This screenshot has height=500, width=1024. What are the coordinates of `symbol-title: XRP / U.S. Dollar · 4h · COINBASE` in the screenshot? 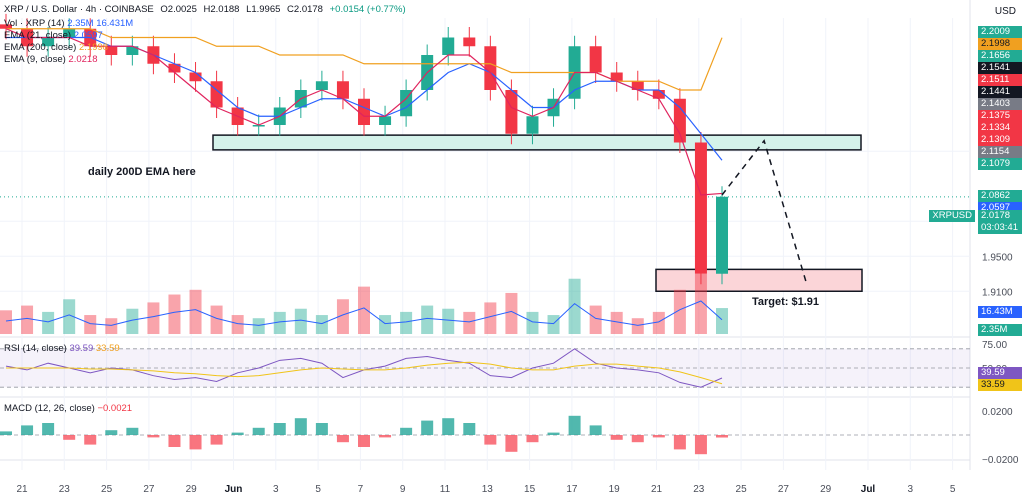 It's located at (79, 9).